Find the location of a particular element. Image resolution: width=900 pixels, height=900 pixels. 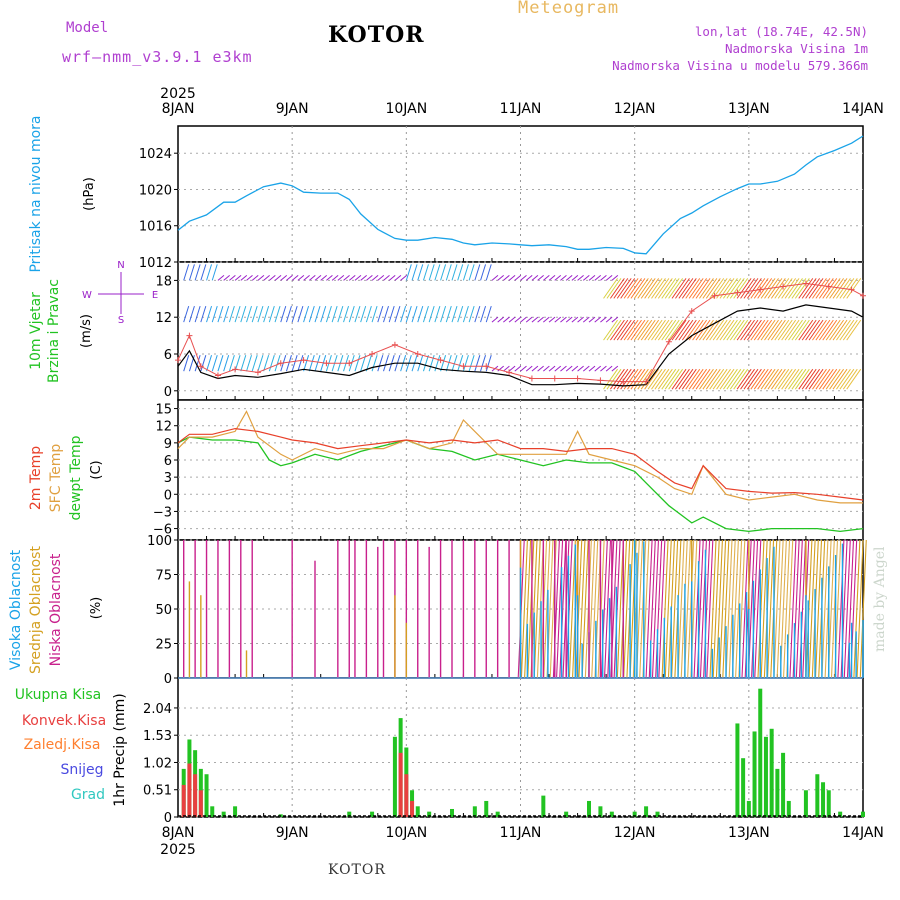

bottom-date-label: 13JAN is located at coordinates (749, 833).